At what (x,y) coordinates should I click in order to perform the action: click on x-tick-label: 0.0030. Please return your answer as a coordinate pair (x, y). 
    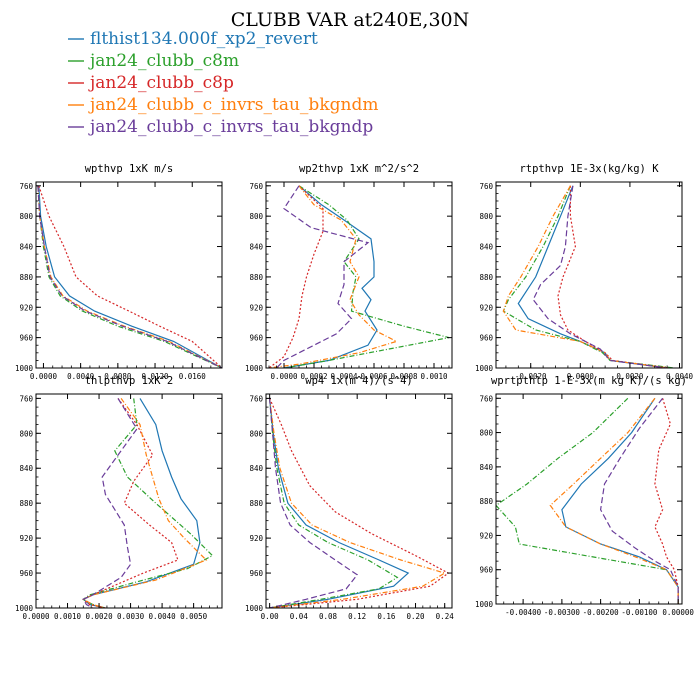
    Looking at the image, I should click on (131, 616).